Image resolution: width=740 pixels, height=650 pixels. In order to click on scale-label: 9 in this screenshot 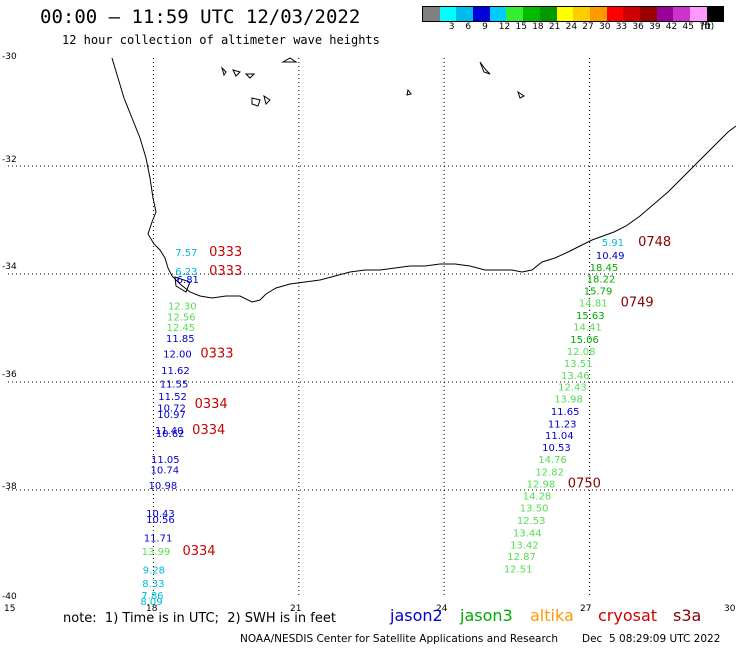, I will do `click(485, 27)`.